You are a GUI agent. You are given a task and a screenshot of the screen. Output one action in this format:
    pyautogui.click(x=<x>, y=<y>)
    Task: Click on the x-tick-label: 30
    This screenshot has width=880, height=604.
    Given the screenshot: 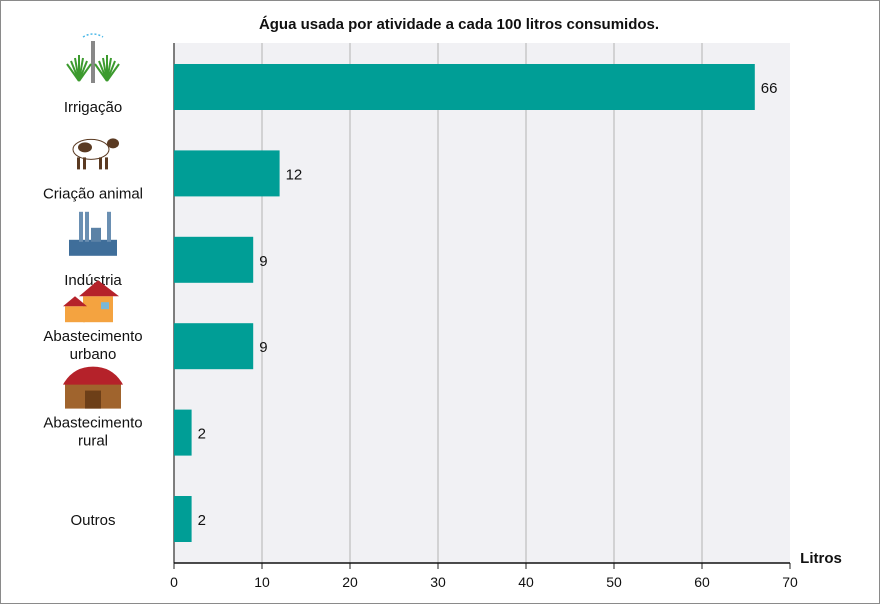 What is the action you would take?
    pyautogui.click(x=438, y=582)
    